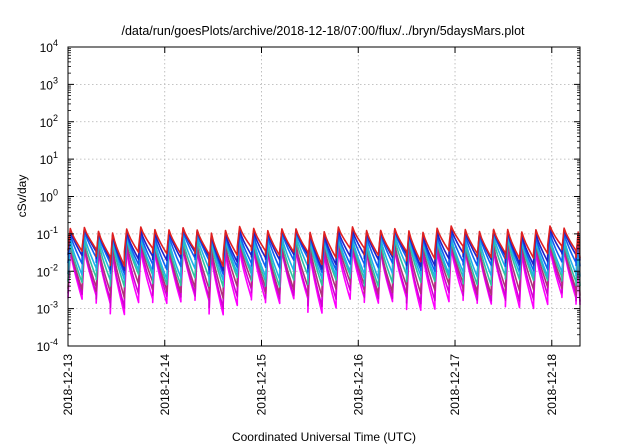  Describe the element at coordinates (49, 121) in the screenshot. I see `y-tick-label: 10²` at that location.